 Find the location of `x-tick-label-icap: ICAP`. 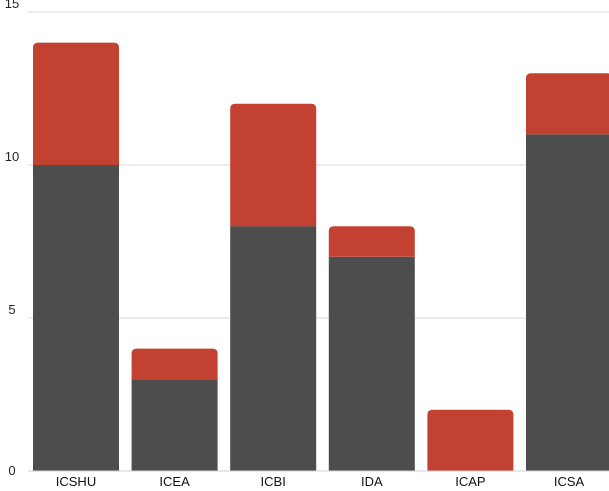

x-tick-label-icap: ICAP is located at coordinates (470, 481).